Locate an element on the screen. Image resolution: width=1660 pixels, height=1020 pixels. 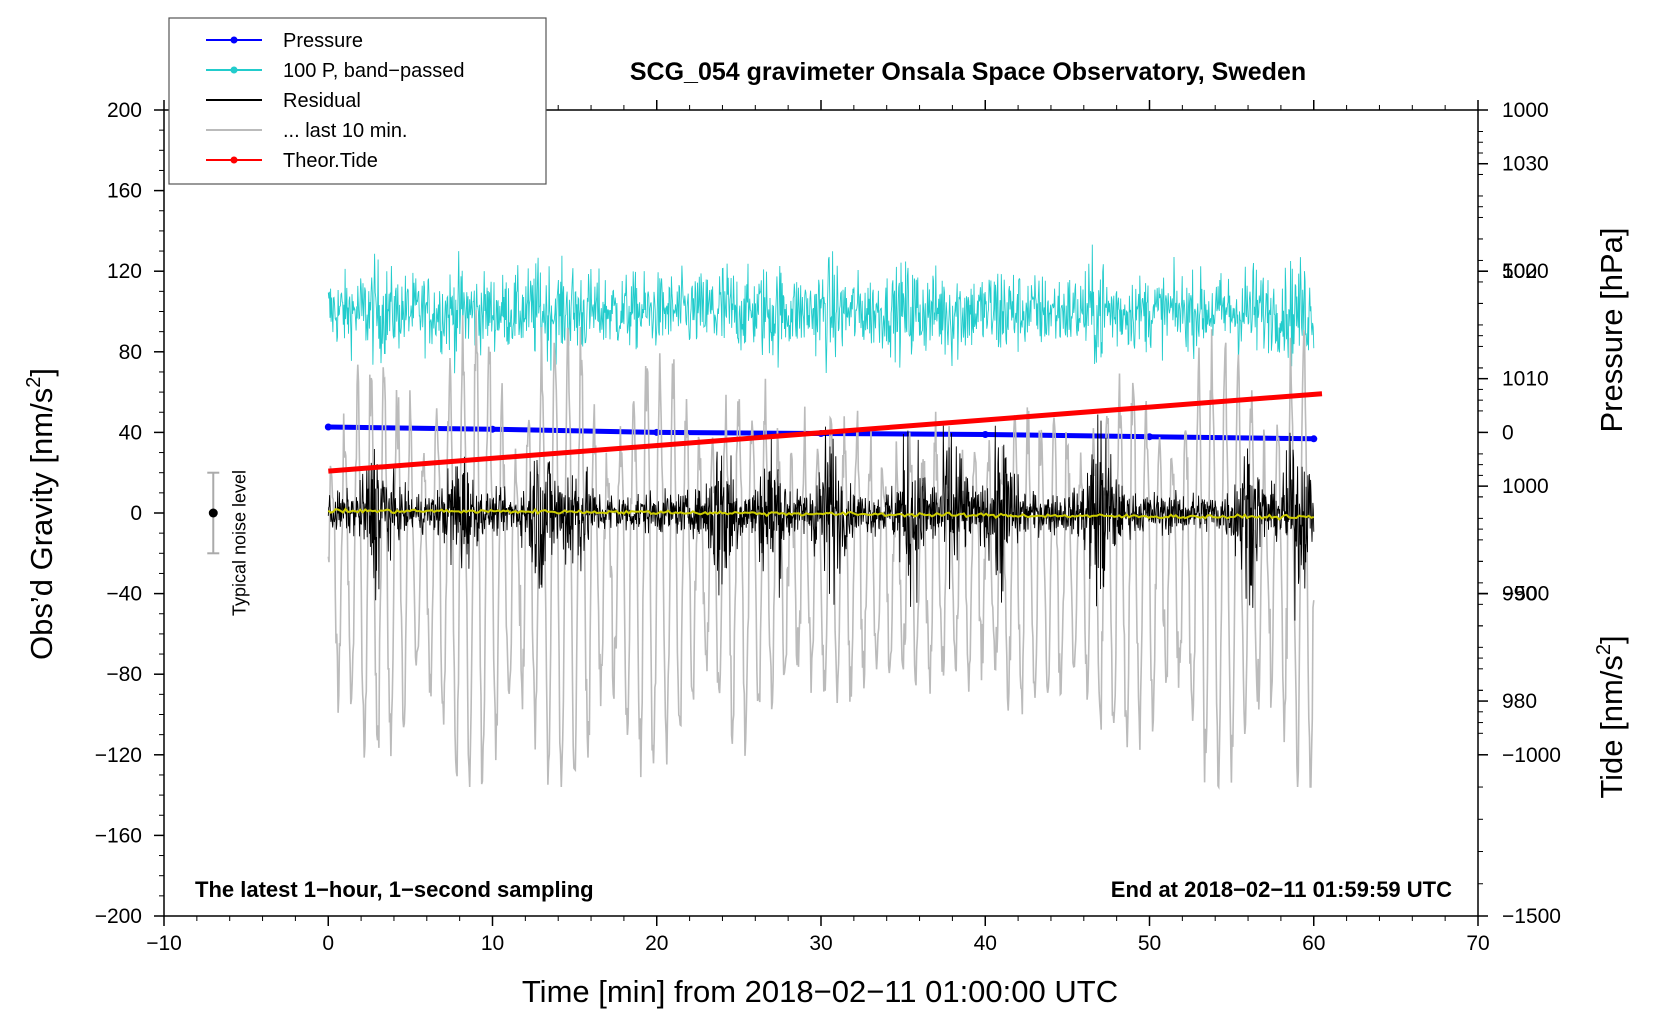
y-left-tick-label: 40 is located at coordinates (130, 432).